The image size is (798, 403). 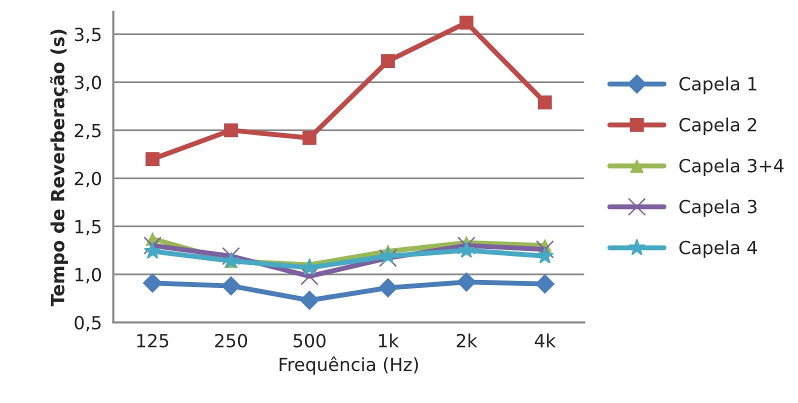 I want to click on x-axis-title: Frequência (Hz), so click(x=349, y=365).